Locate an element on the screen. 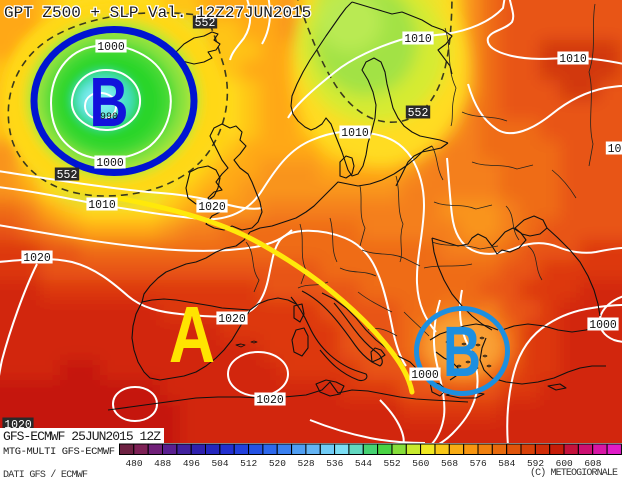  svg-text: MTG-MULTI GFS-ECMWF is located at coordinates (59, 452).